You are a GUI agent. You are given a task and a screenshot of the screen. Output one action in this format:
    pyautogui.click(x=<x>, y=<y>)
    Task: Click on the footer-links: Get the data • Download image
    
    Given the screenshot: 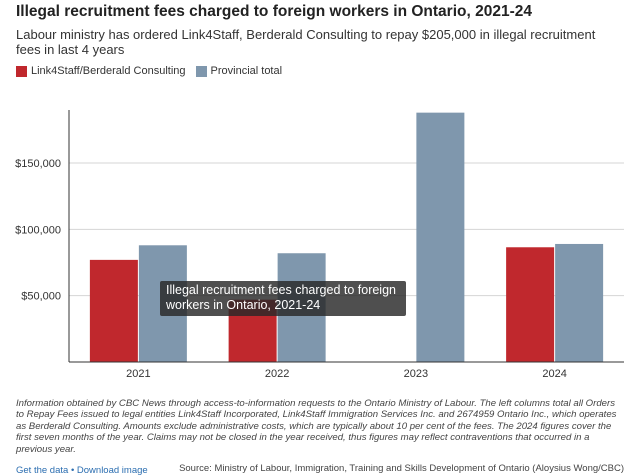 What is the action you would take?
    pyautogui.click(x=82, y=470)
    